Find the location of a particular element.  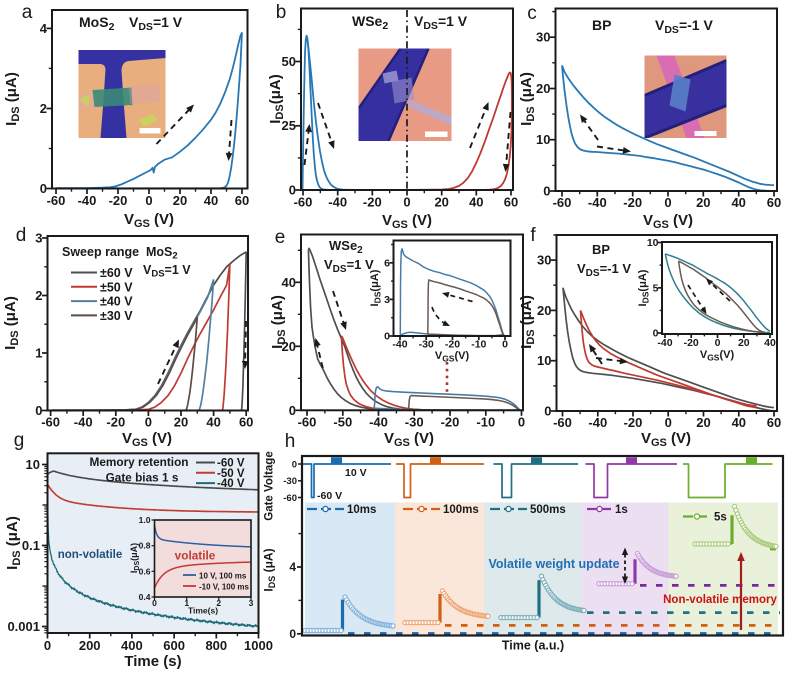

svg-text: ±50 V is located at coordinates (116, 287).